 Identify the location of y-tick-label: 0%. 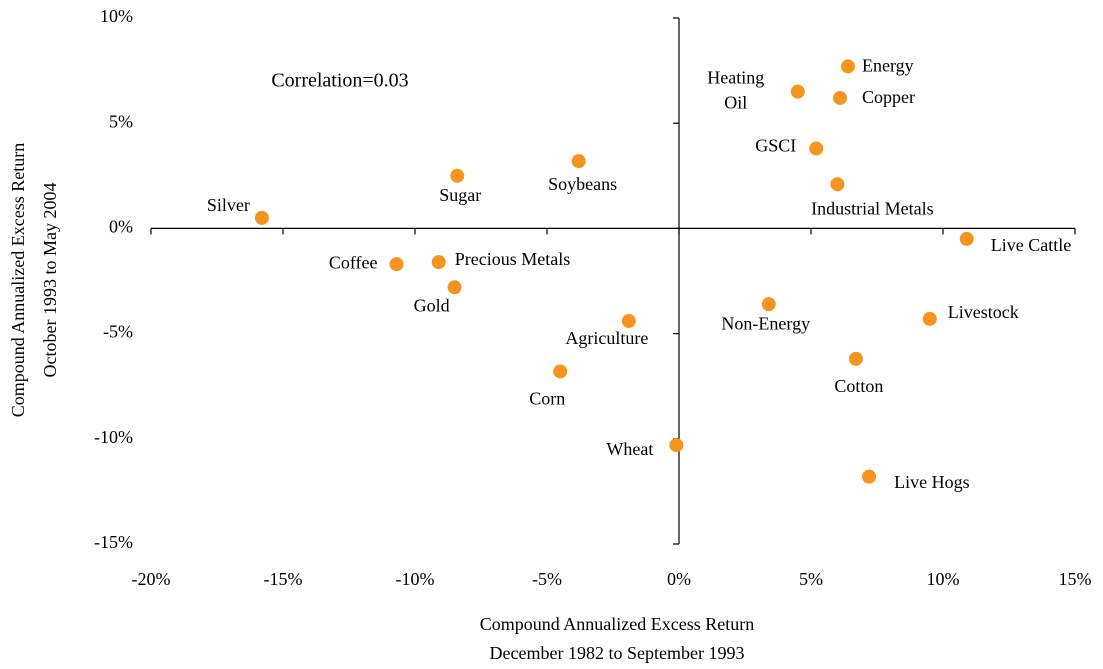
(121, 227).